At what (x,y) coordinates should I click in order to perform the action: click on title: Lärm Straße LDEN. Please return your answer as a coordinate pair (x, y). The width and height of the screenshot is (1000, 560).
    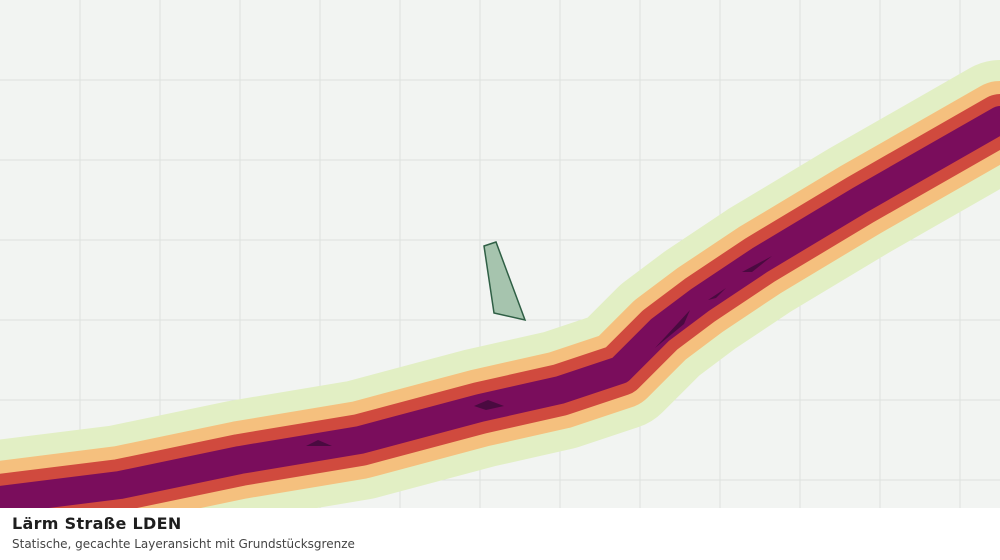
    Looking at the image, I should click on (97, 523).